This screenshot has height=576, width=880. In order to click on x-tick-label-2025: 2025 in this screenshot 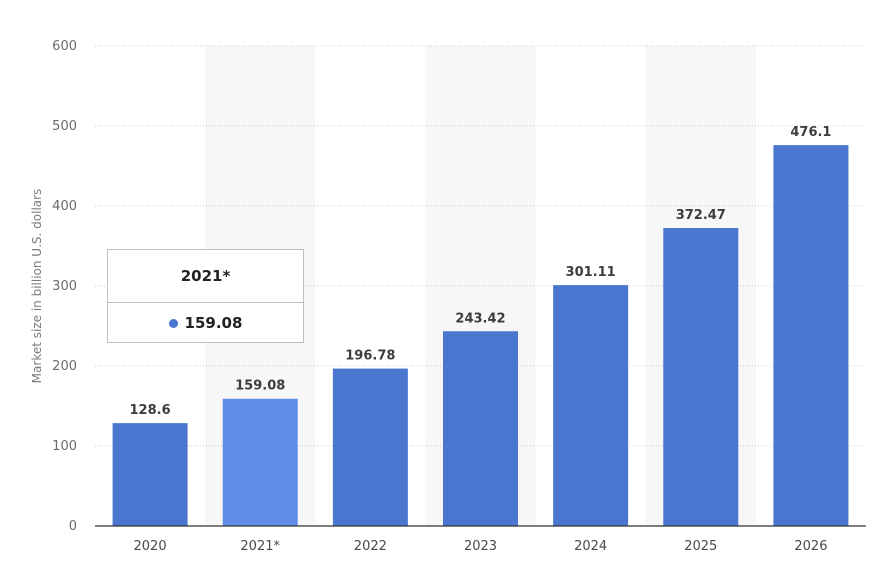, I will do `click(700, 546)`.